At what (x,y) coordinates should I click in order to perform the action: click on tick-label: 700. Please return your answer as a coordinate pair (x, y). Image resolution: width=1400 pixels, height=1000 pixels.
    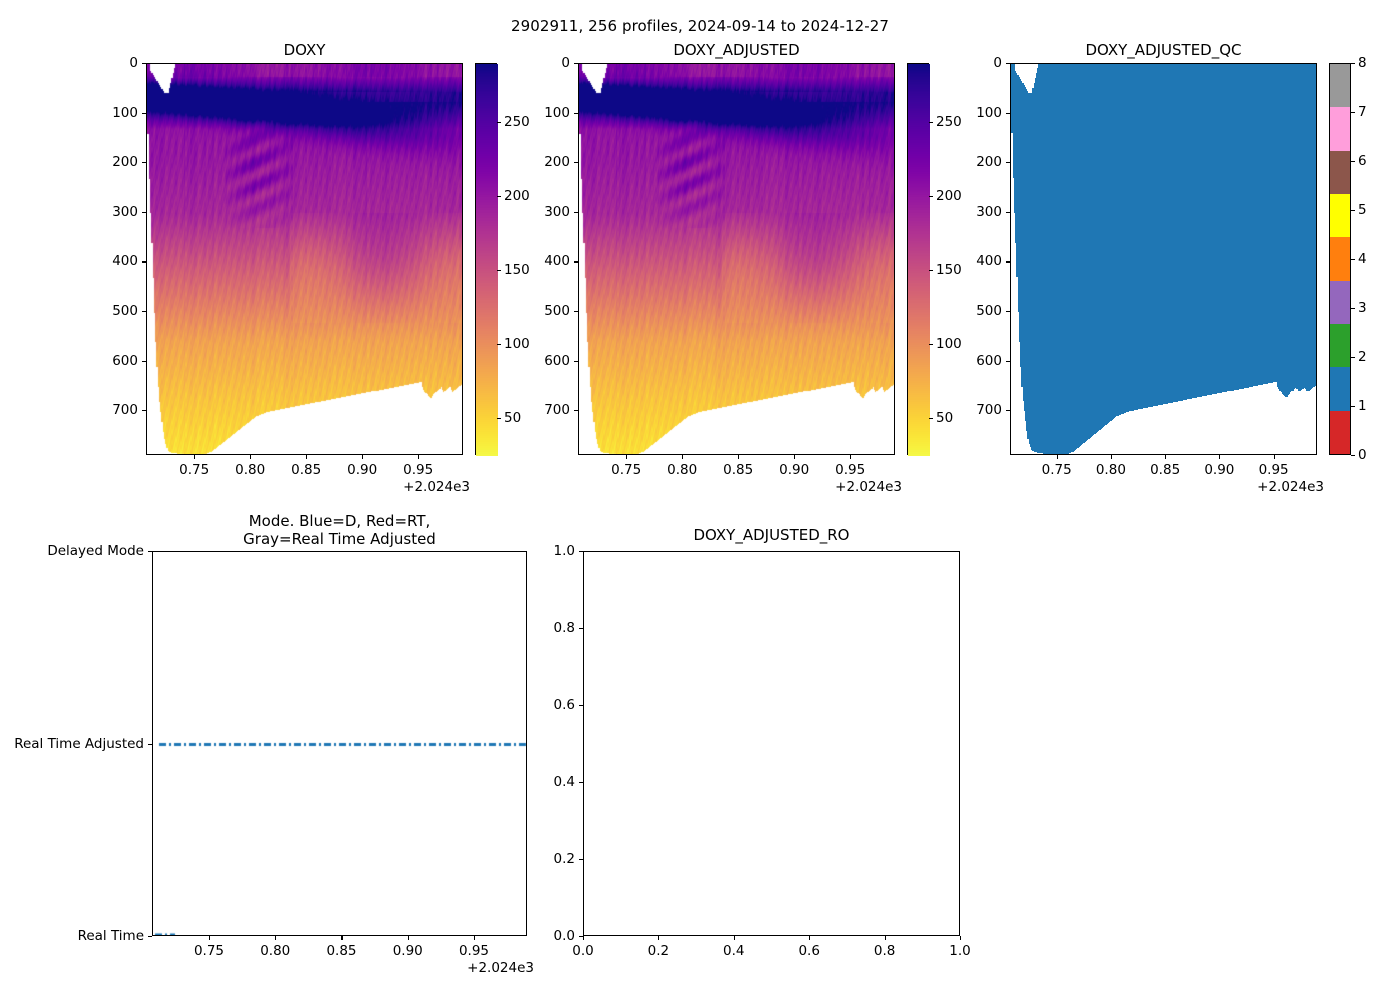
    Looking at the image, I should click on (557, 410).